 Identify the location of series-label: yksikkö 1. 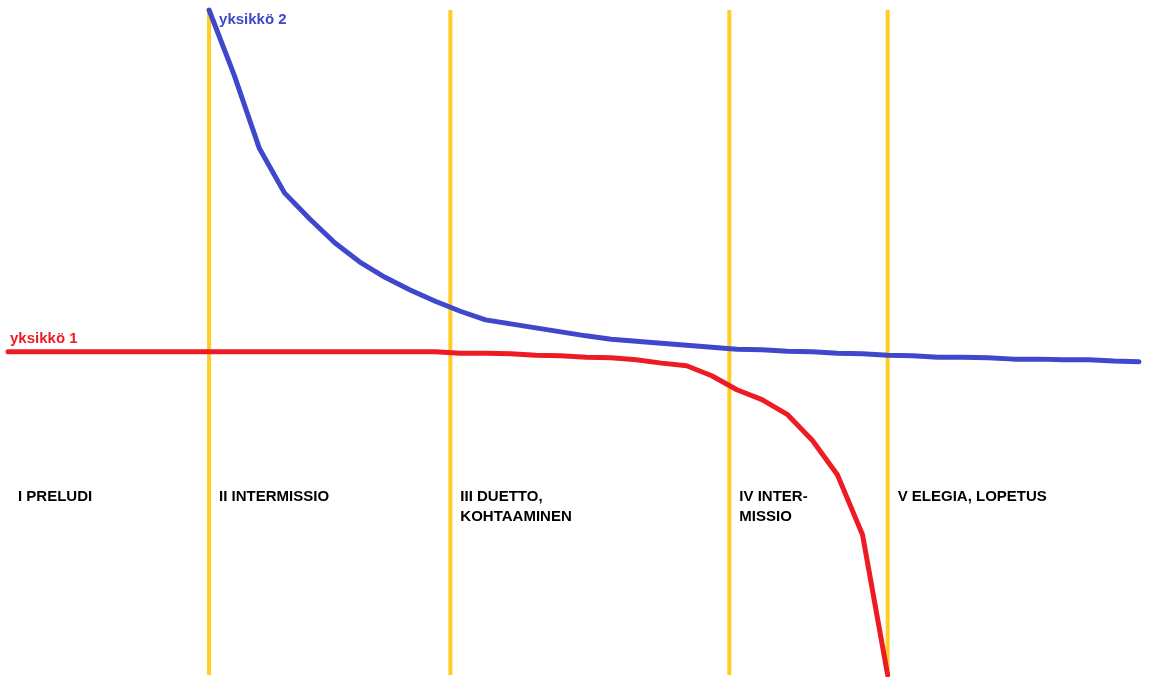
(44, 337).